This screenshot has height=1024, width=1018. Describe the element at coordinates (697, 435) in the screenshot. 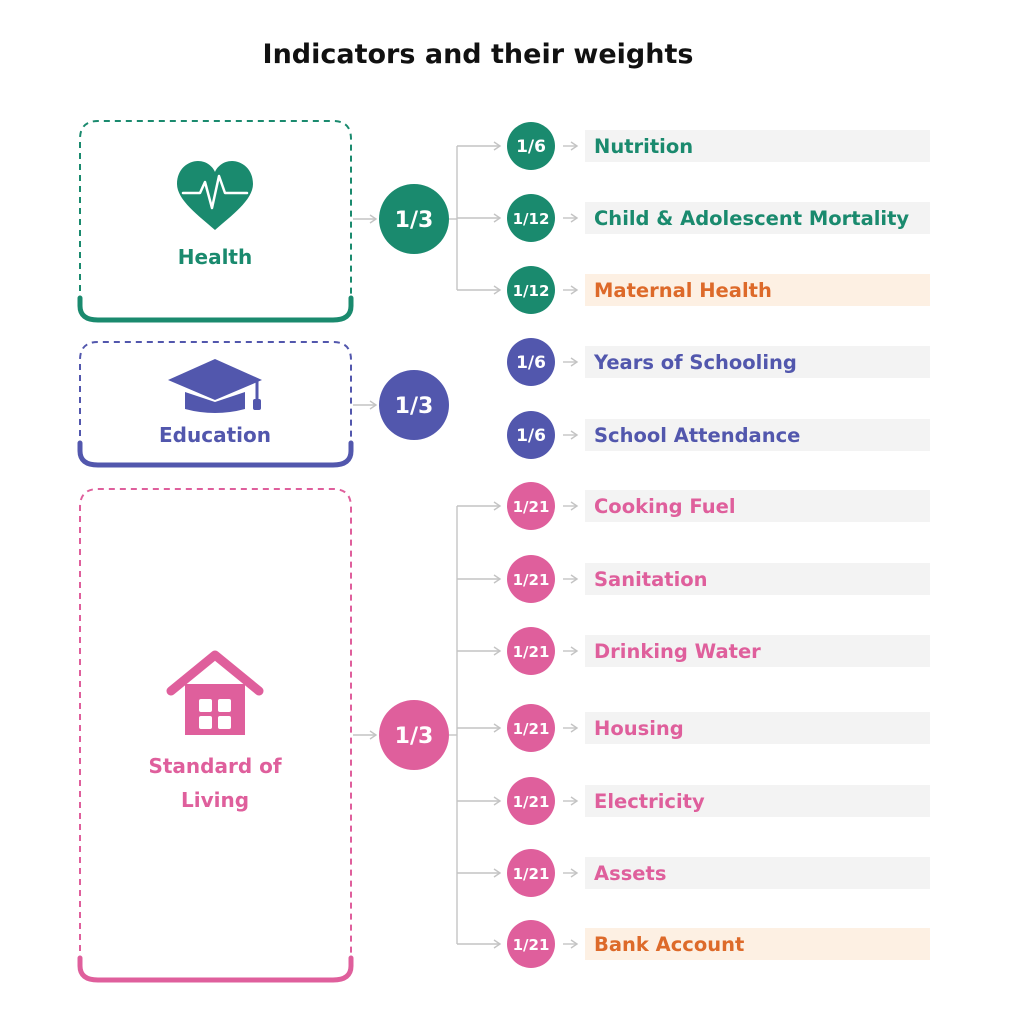

I see `indicator-name: School Attendance` at that location.